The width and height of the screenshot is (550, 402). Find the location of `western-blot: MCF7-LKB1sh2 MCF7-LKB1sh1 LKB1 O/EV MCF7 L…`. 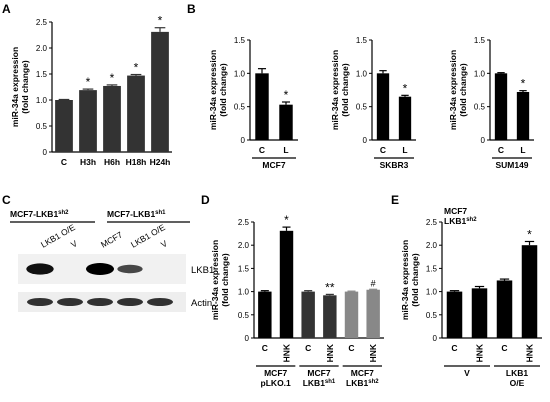

western-blot: MCF7-LKB1sh2 MCF7-LKB1sh1 LKB1 O/EV MCF7 L… is located at coordinates (112, 260).